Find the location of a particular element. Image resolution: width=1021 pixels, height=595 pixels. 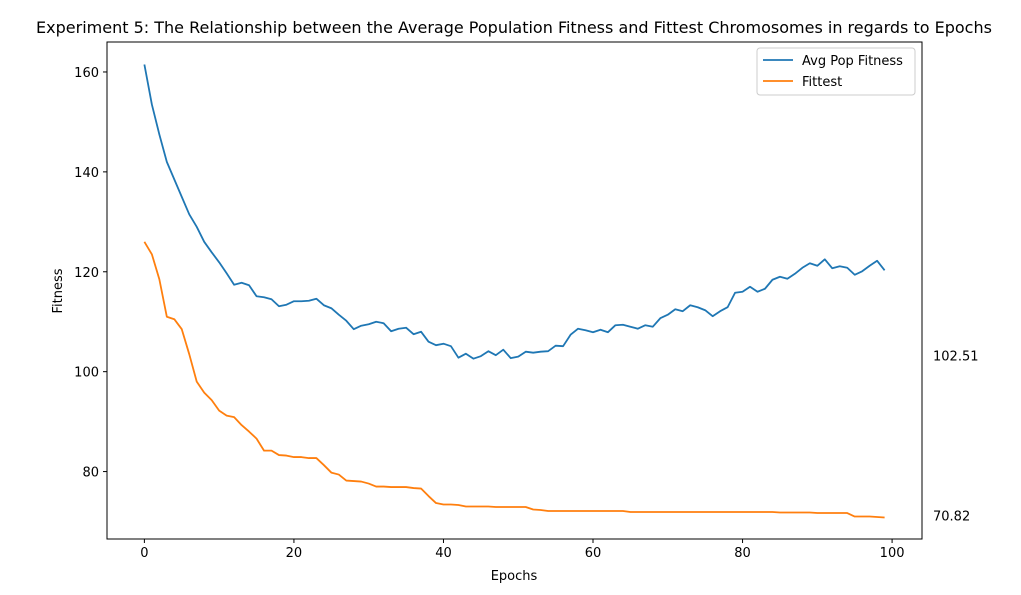

x-tick-label: 80 is located at coordinates (742, 553).